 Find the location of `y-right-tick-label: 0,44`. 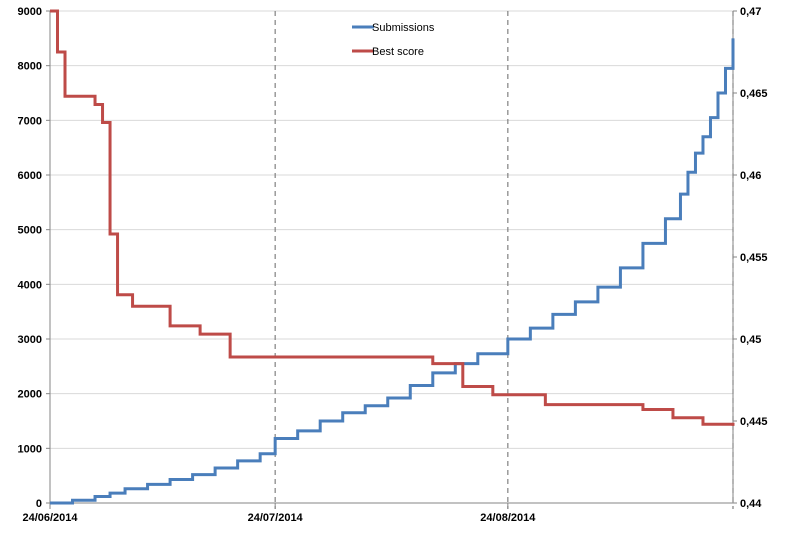

y-right-tick-label: 0,44 is located at coordinates (751, 504).